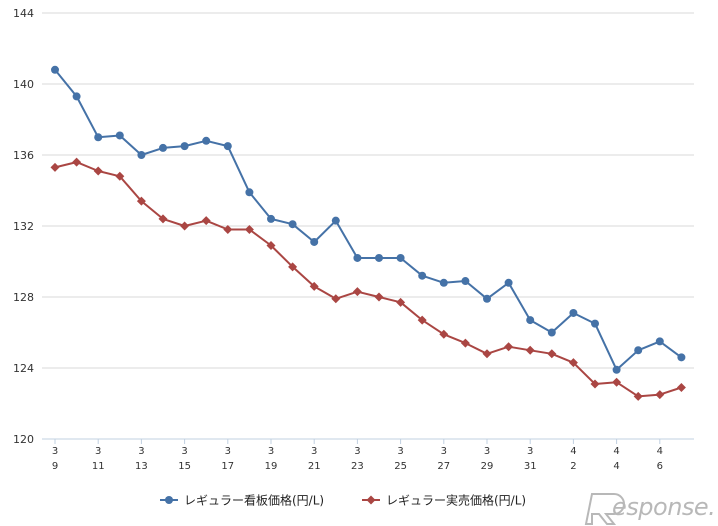 The height and width of the screenshot is (526, 718). Describe the element at coordinates (343, 500) in the screenshot. I see `legend: レギュラー看板価格(円/L) レギュラー実売価格(円/L)` at that location.